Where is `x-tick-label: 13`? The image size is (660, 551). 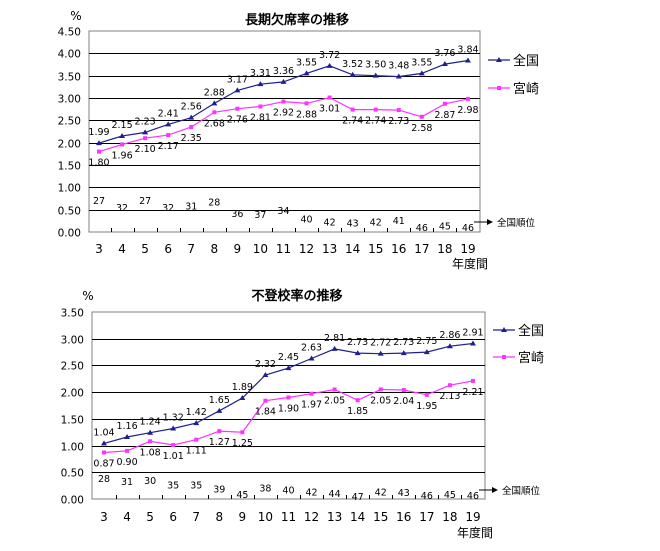 x-tick-label: 13 is located at coordinates (329, 249).